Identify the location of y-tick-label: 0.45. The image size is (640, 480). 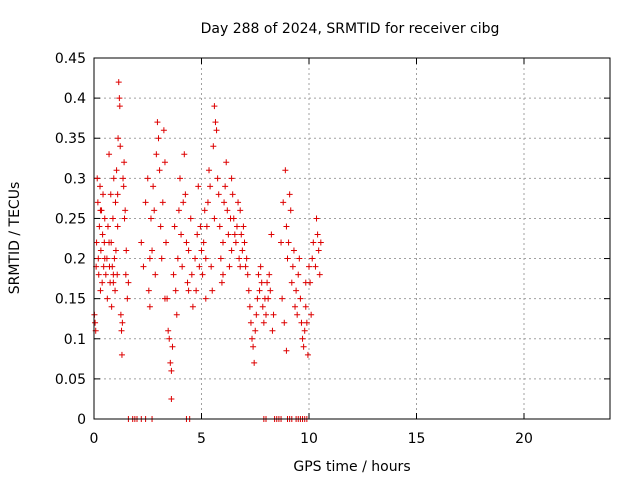
(70, 59).